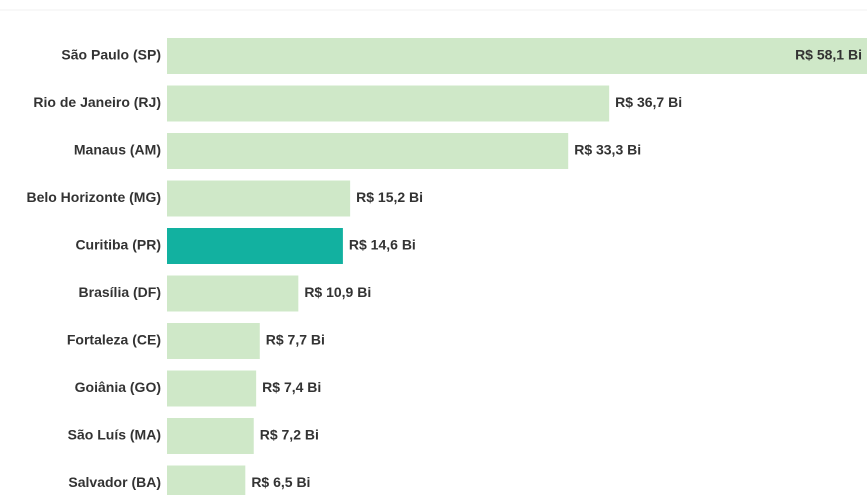  What do you see at coordinates (389, 197) in the screenshot?
I see `value-label: R$ 15,2 Bi` at bounding box center [389, 197].